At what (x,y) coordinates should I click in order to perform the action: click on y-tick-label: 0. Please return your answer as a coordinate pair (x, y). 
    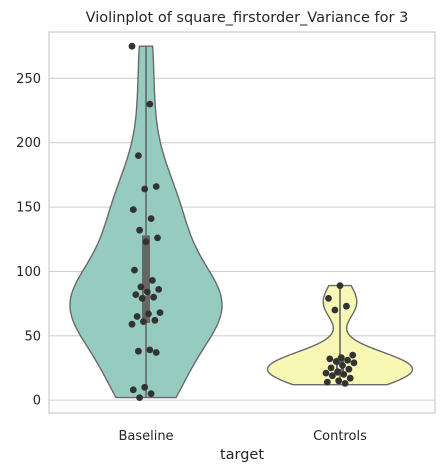
    Looking at the image, I should click on (37, 401).